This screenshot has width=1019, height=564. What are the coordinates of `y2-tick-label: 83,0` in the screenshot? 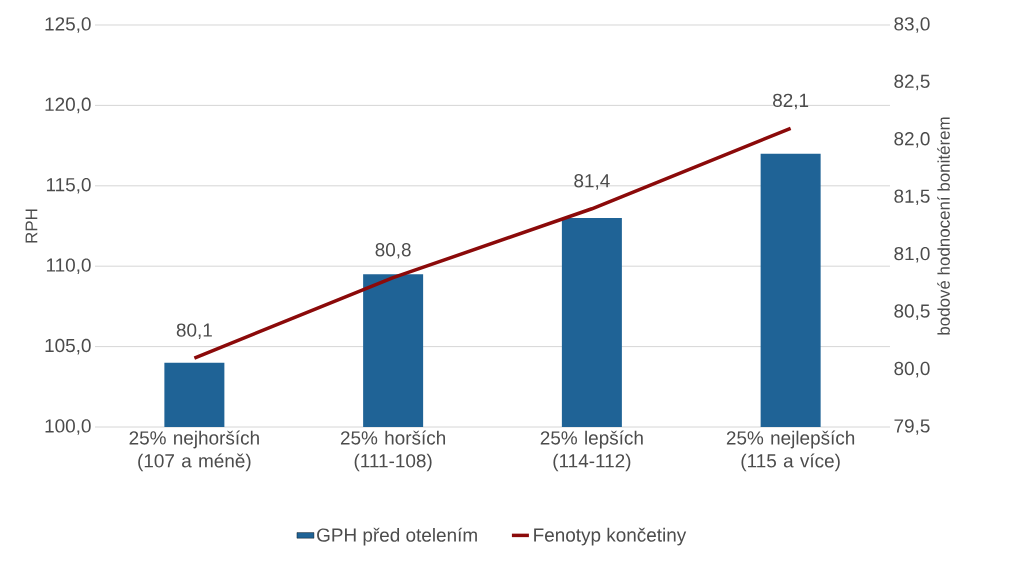 It's located at (912, 25).